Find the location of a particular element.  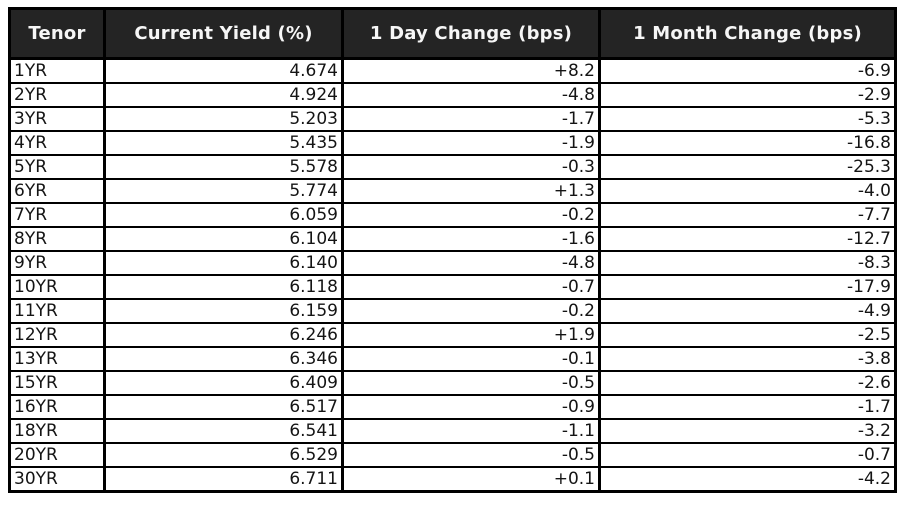

month-change-cell: -3.8 is located at coordinates (747, 359).